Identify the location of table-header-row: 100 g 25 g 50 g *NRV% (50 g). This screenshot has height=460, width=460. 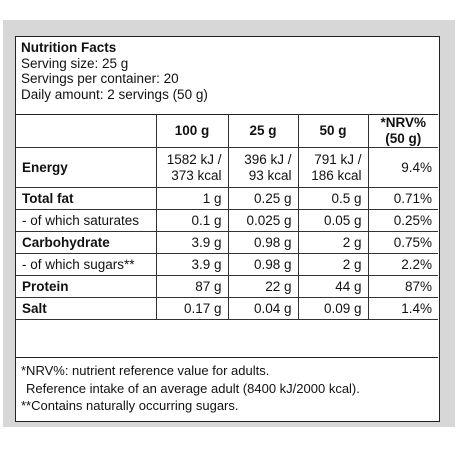
(227, 131).